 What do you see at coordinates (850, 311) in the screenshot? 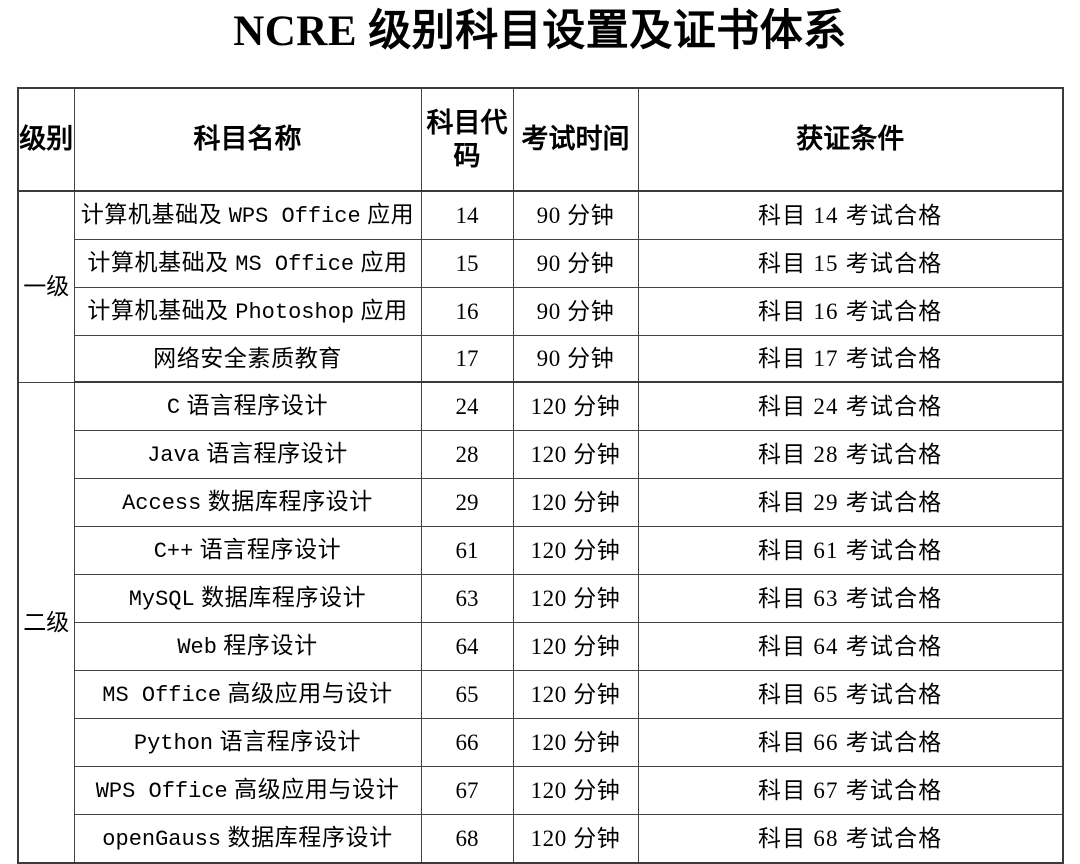
I see `certificate-condition-cell: 科目 16 考试合格` at bounding box center [850, 311].